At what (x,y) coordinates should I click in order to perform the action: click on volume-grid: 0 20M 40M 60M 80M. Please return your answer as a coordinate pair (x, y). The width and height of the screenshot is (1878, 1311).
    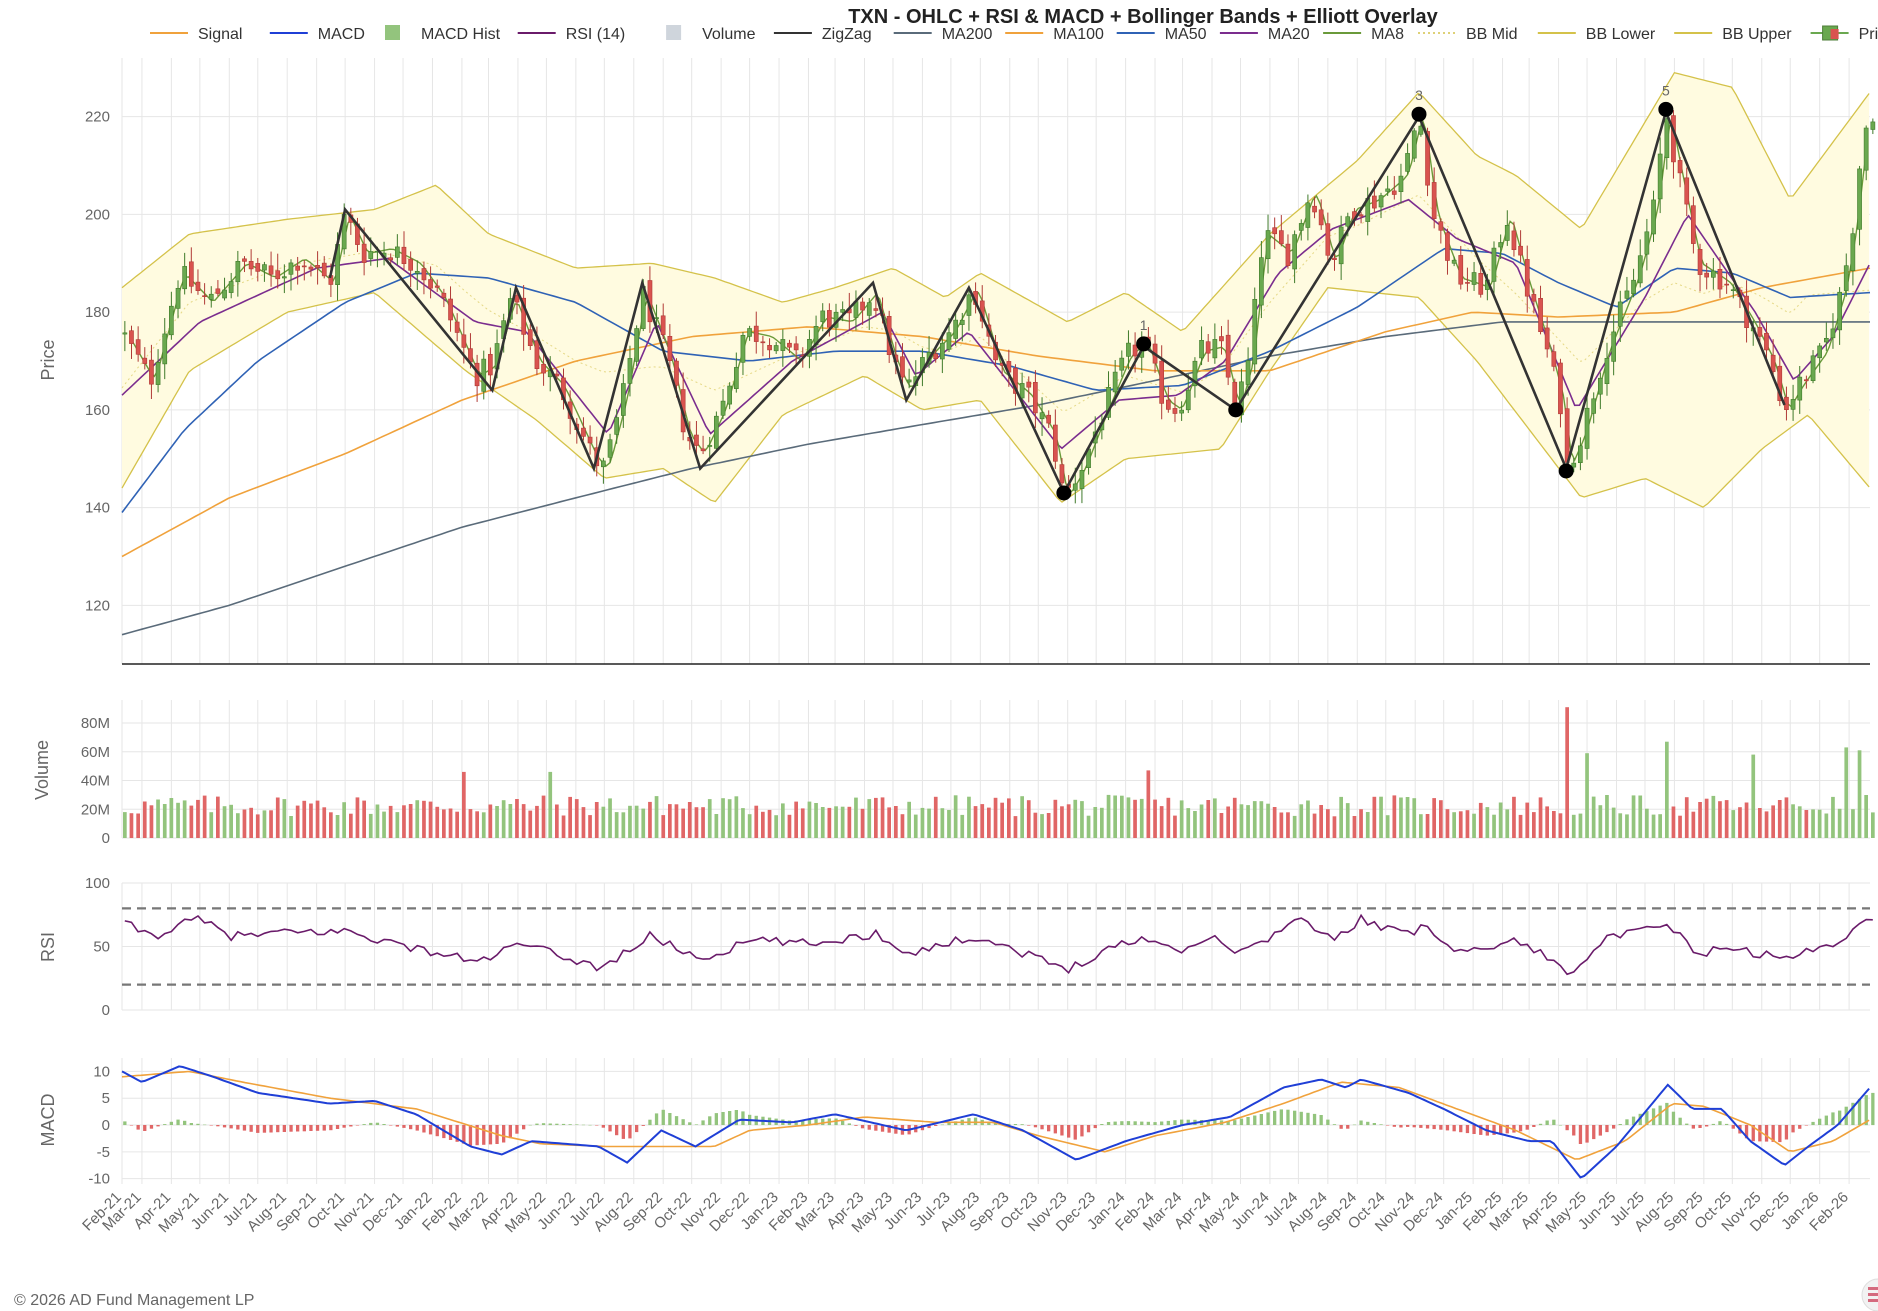
    Looking at the image, I should click on (975, 773).